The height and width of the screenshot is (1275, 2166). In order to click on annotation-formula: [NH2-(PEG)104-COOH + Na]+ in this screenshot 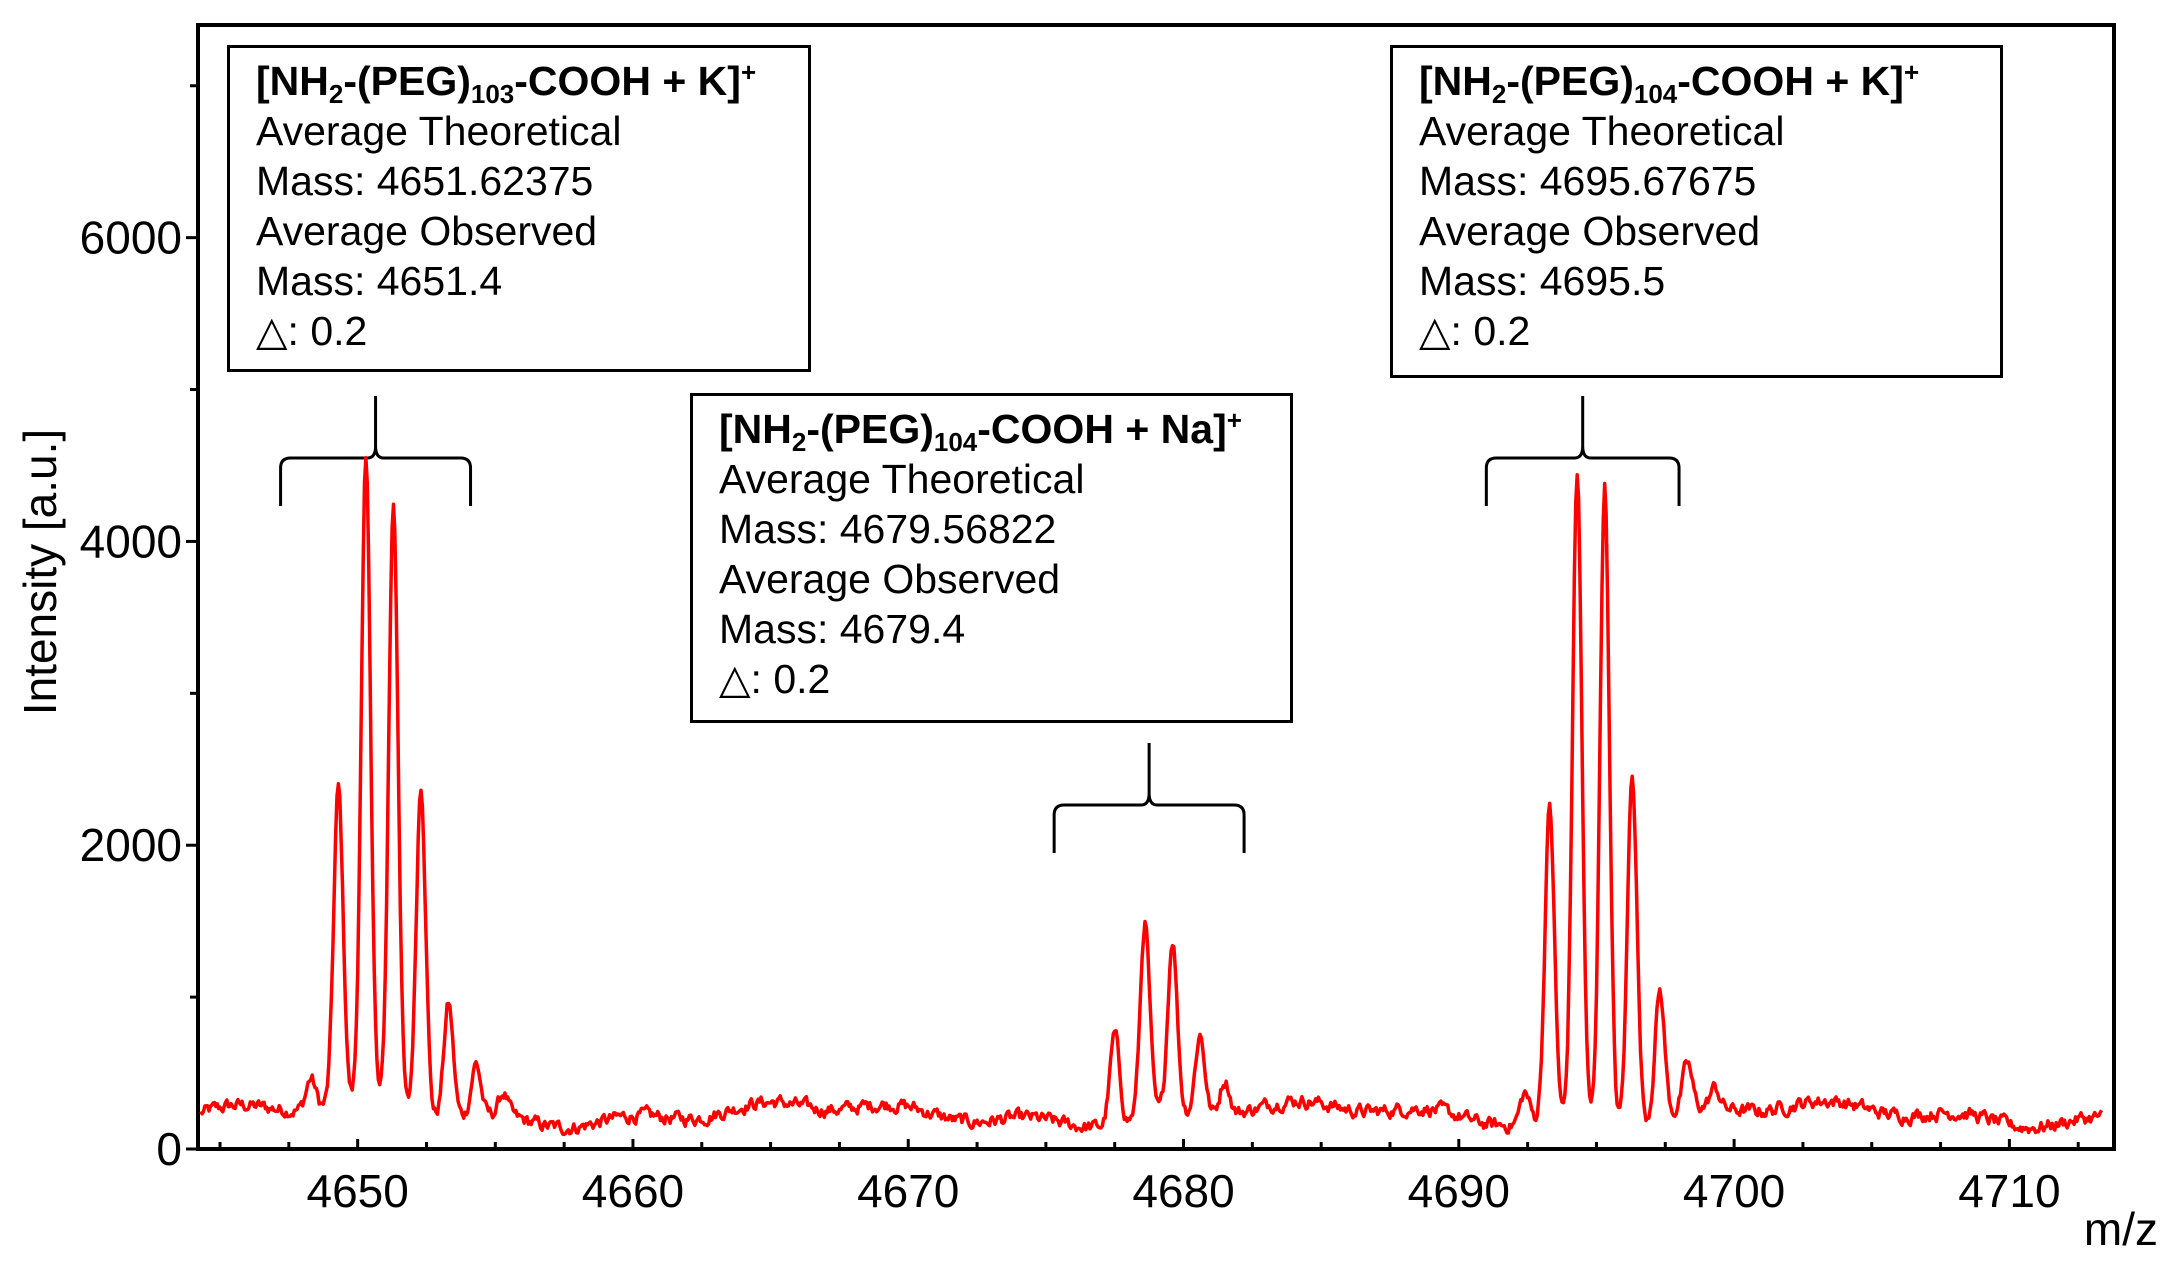, I will do `click(980, 431)`.